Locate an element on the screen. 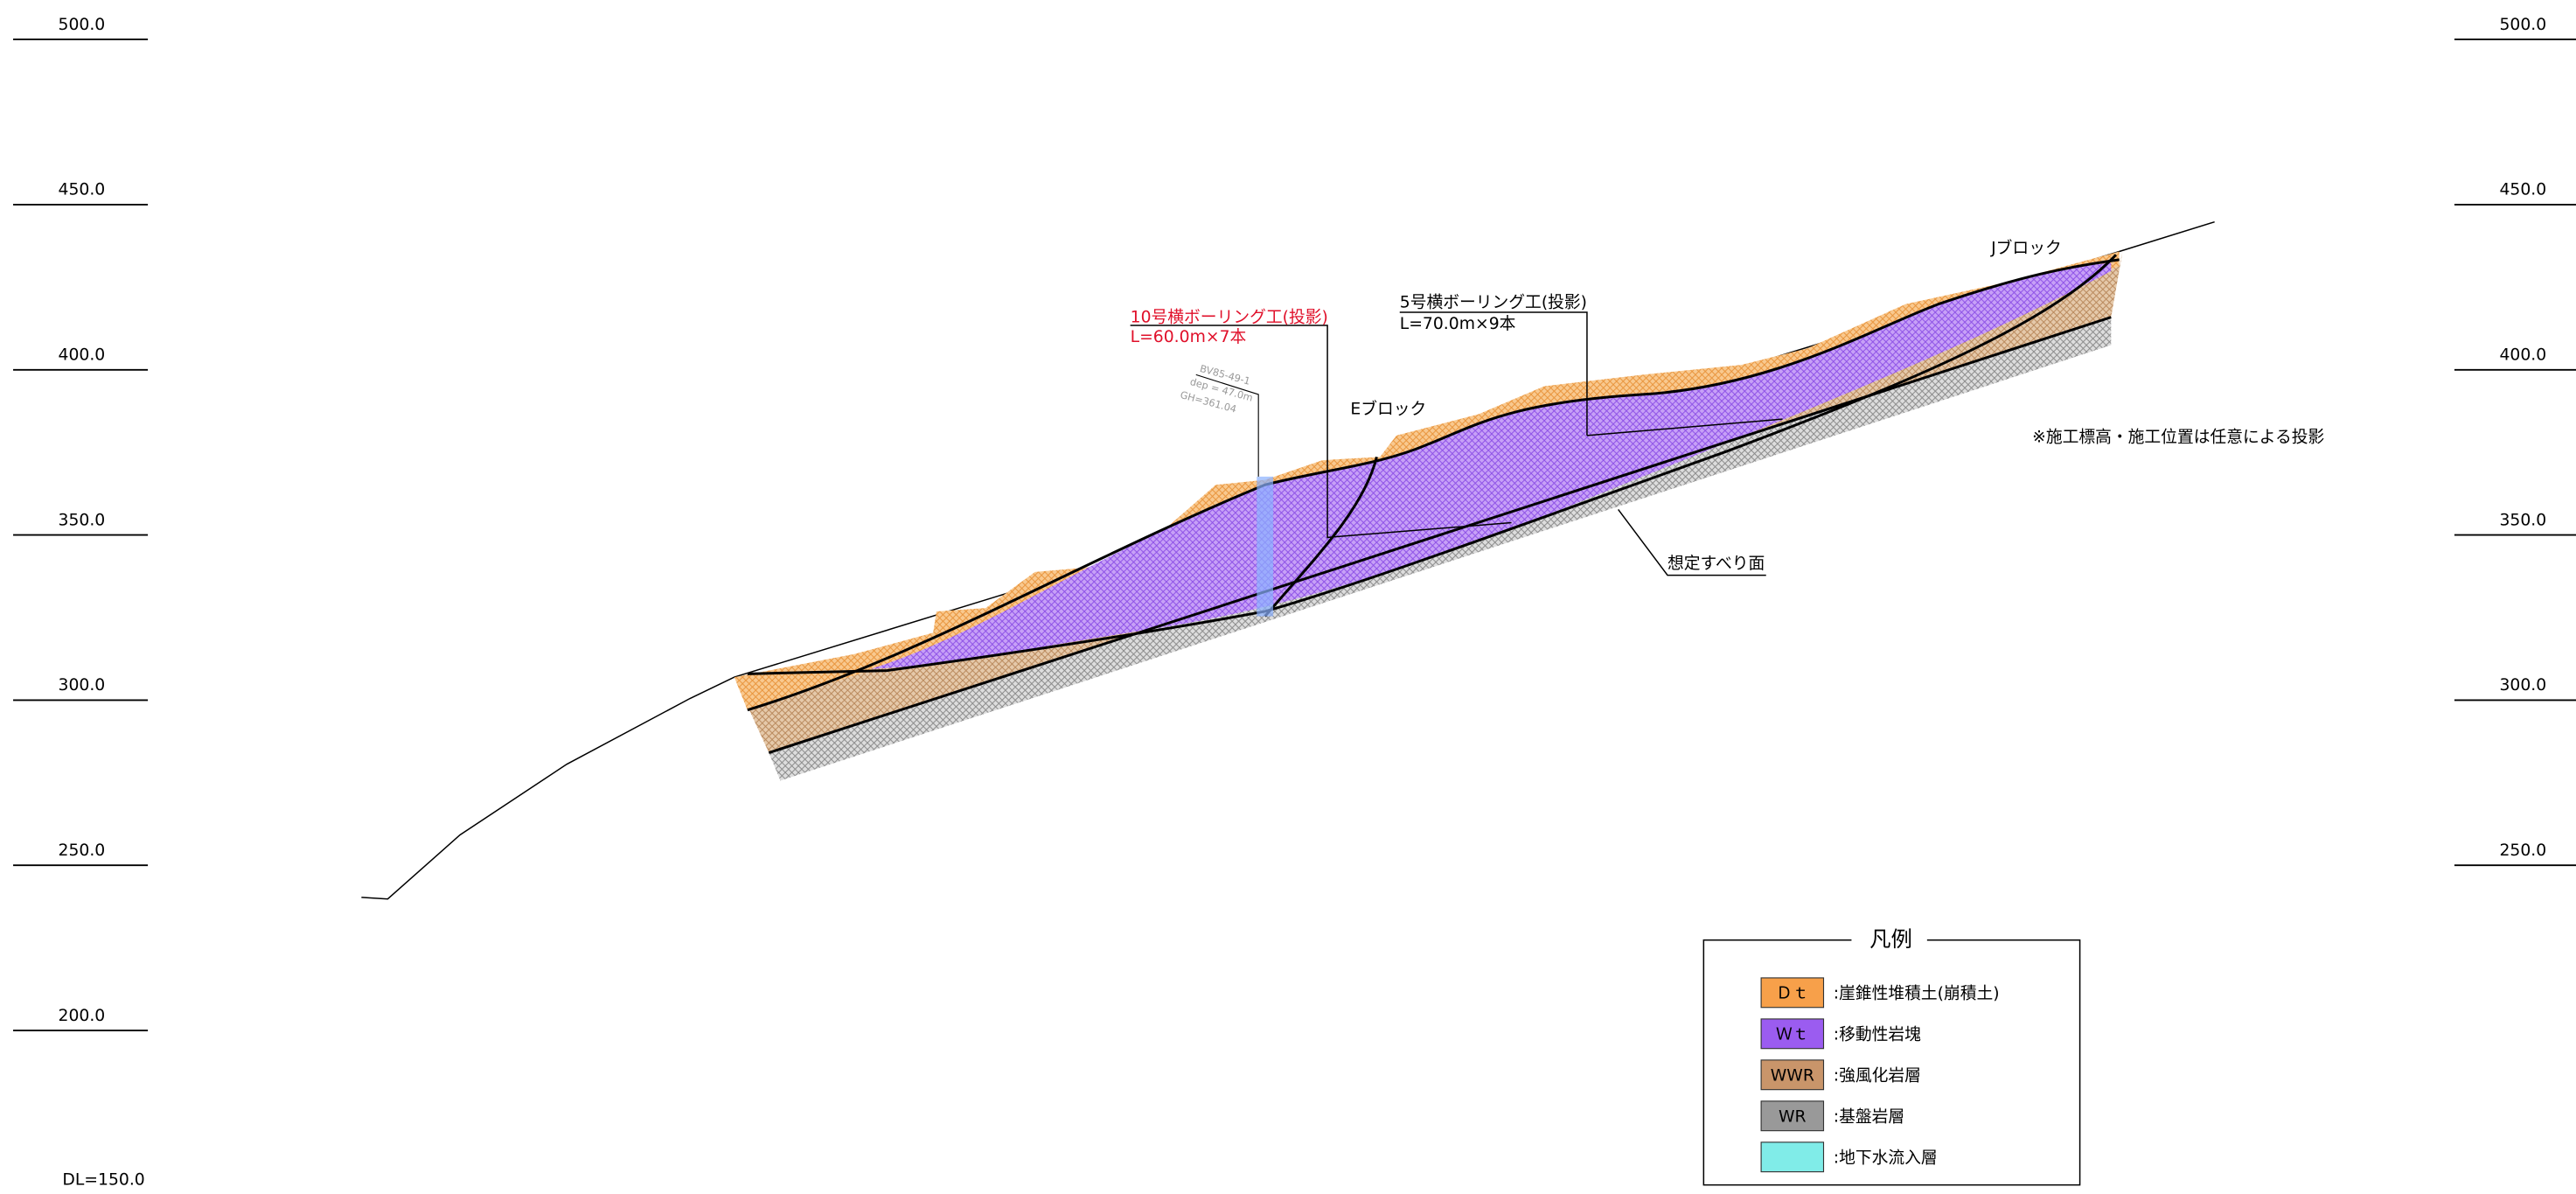 The width and height of the screenshot is (2576, 1194). legend-label: :移動性岩塊 is located at coordinates (1877, 1034).